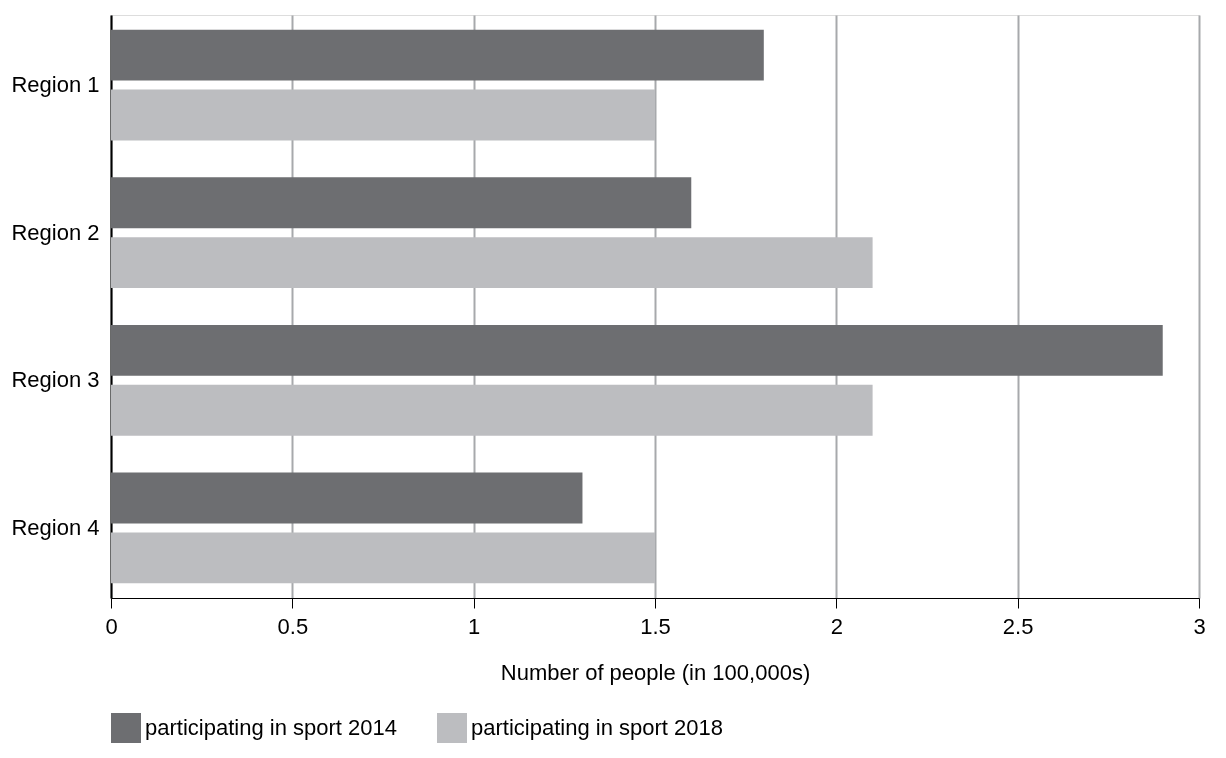 The width and height of the screenshot is (1226, 758). Describe the element at coordinates (655, 626) in the screenshot. I see `x-tick-label: 1.5` at that location.